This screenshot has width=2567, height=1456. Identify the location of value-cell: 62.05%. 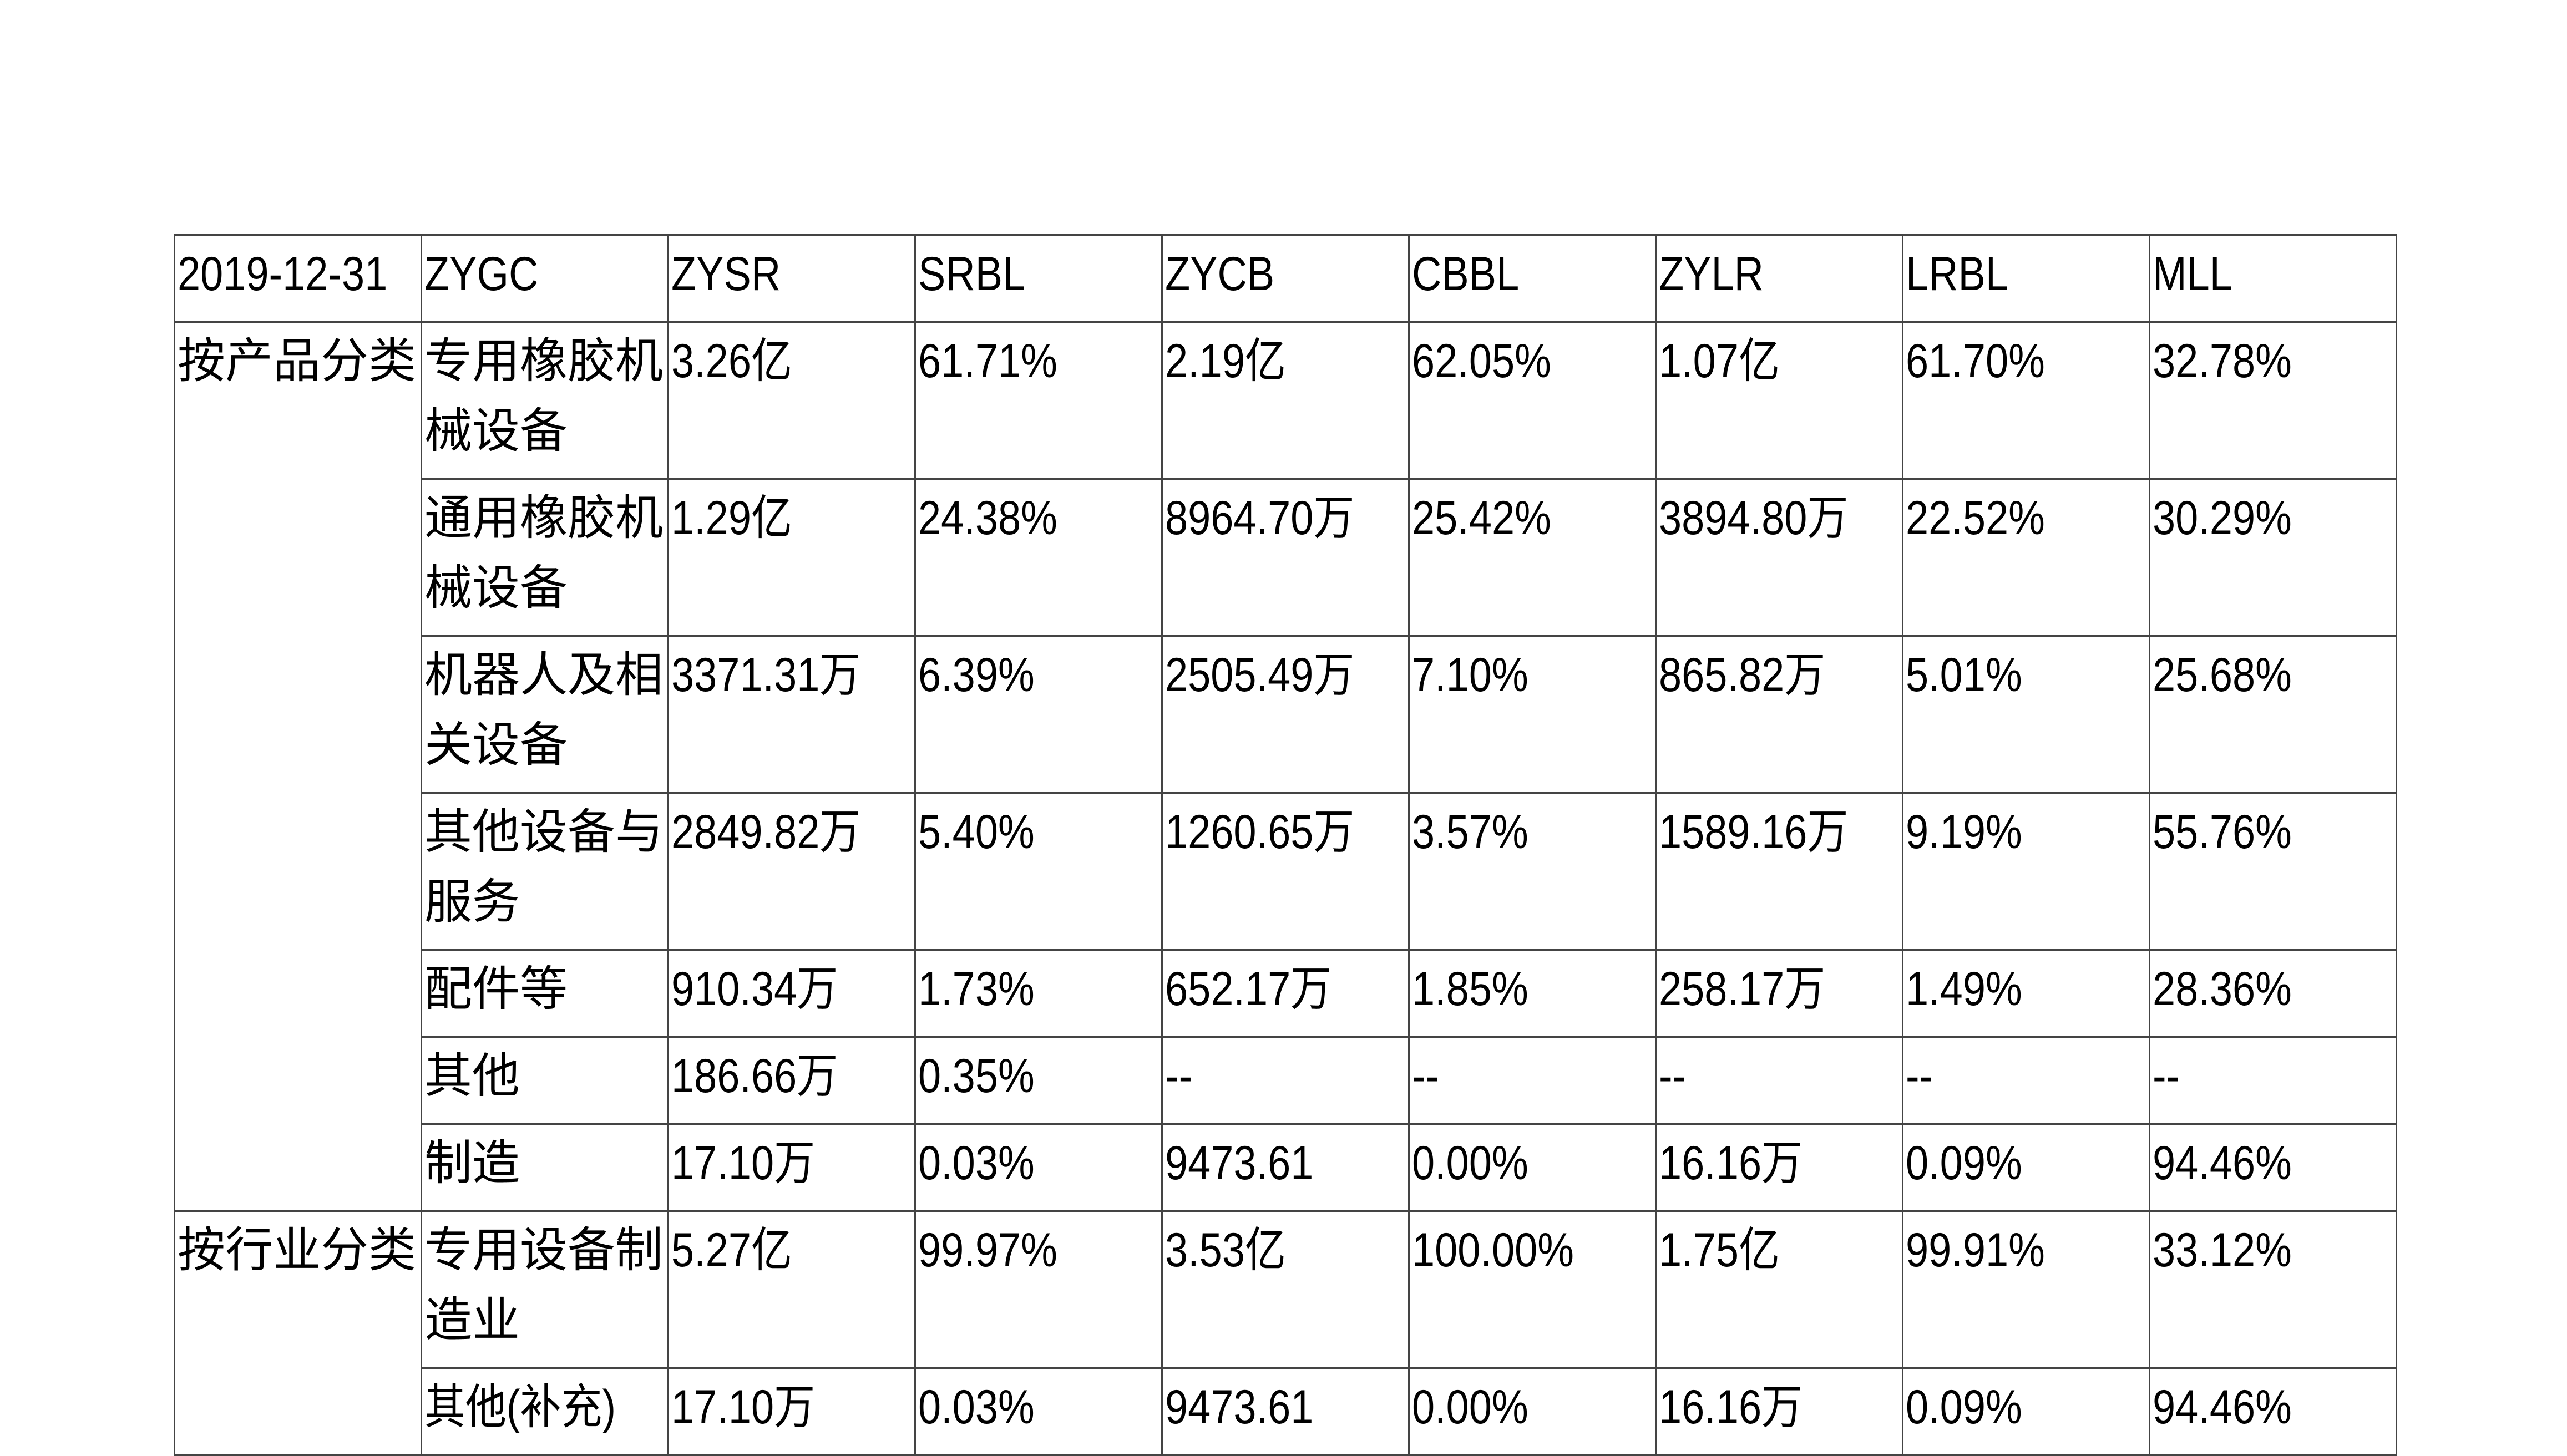
(1533, 400).